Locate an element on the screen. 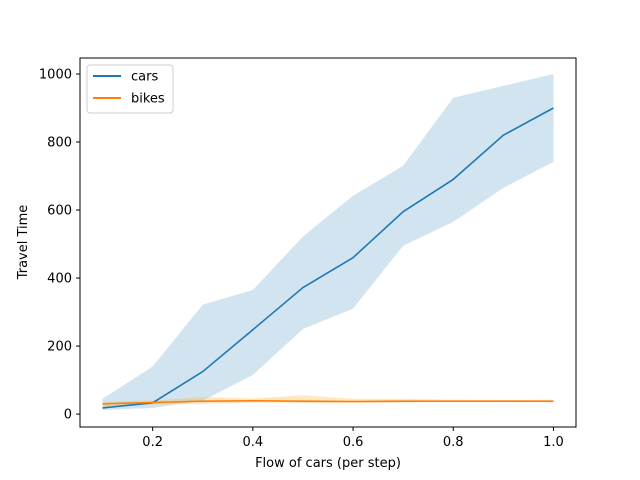 The height and width of the screenshot is (480, 640). y-tick-label: 600 is located at coordinates (59, 211).